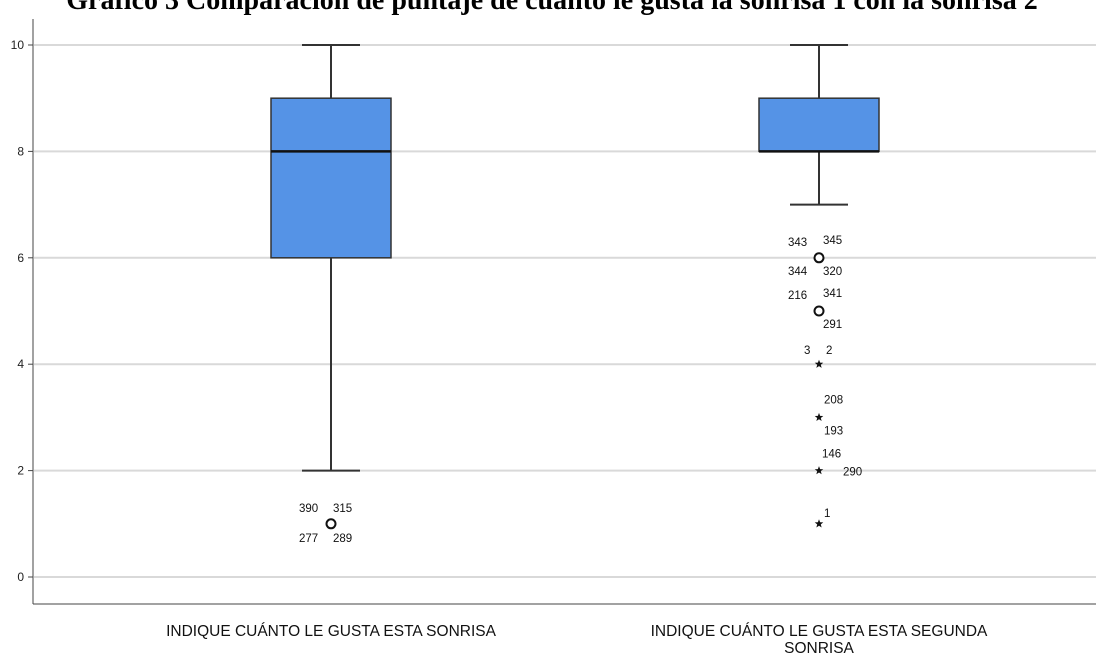 This screenshot has width=1104, height=657. What do you see at coordinates (22, 311) in the screenshot?
I see `y-tick-labels: 0 2 4 6 8 10` at bounding box center [22, 311].